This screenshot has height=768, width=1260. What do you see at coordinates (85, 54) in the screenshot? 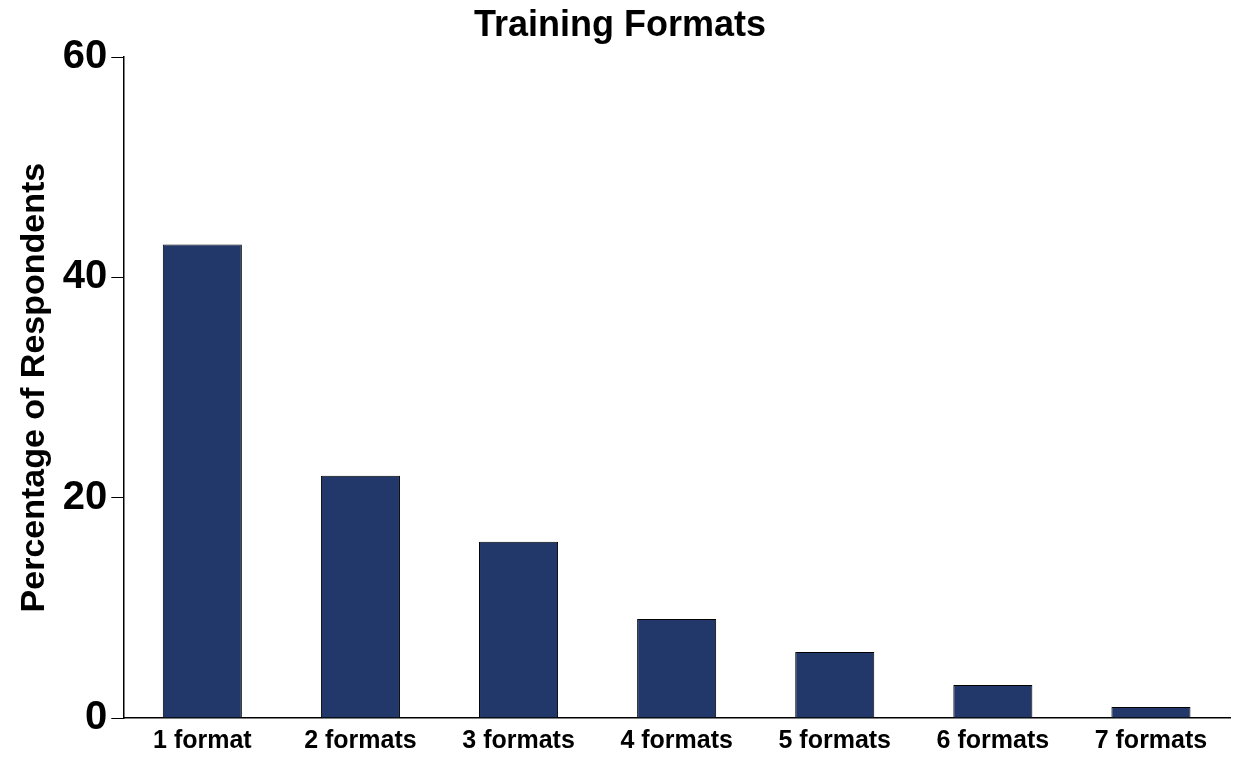
I see `y-tick-label: 60` at bounding box center [85, 54].